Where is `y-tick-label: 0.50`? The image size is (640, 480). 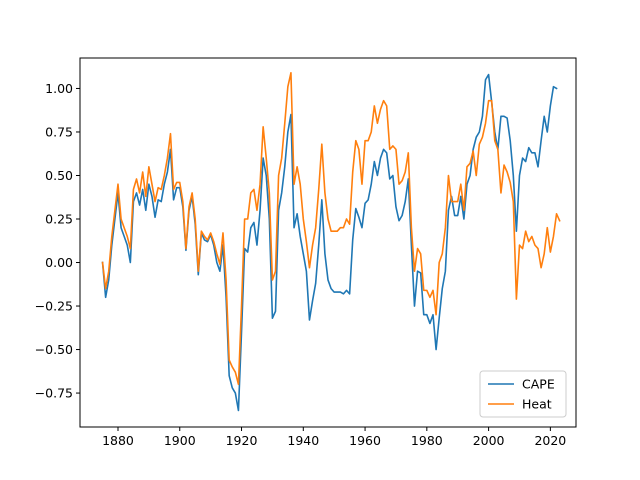 y-tick-label: 0.50 is located at coordinates (59, 175).